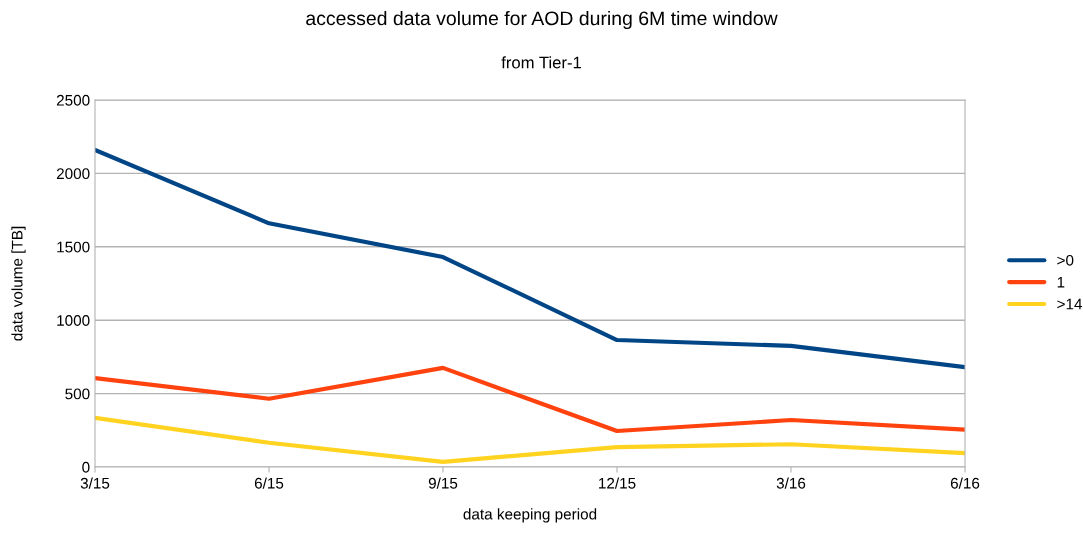  I want to click on legend-label: 1, so click(1061, 282).